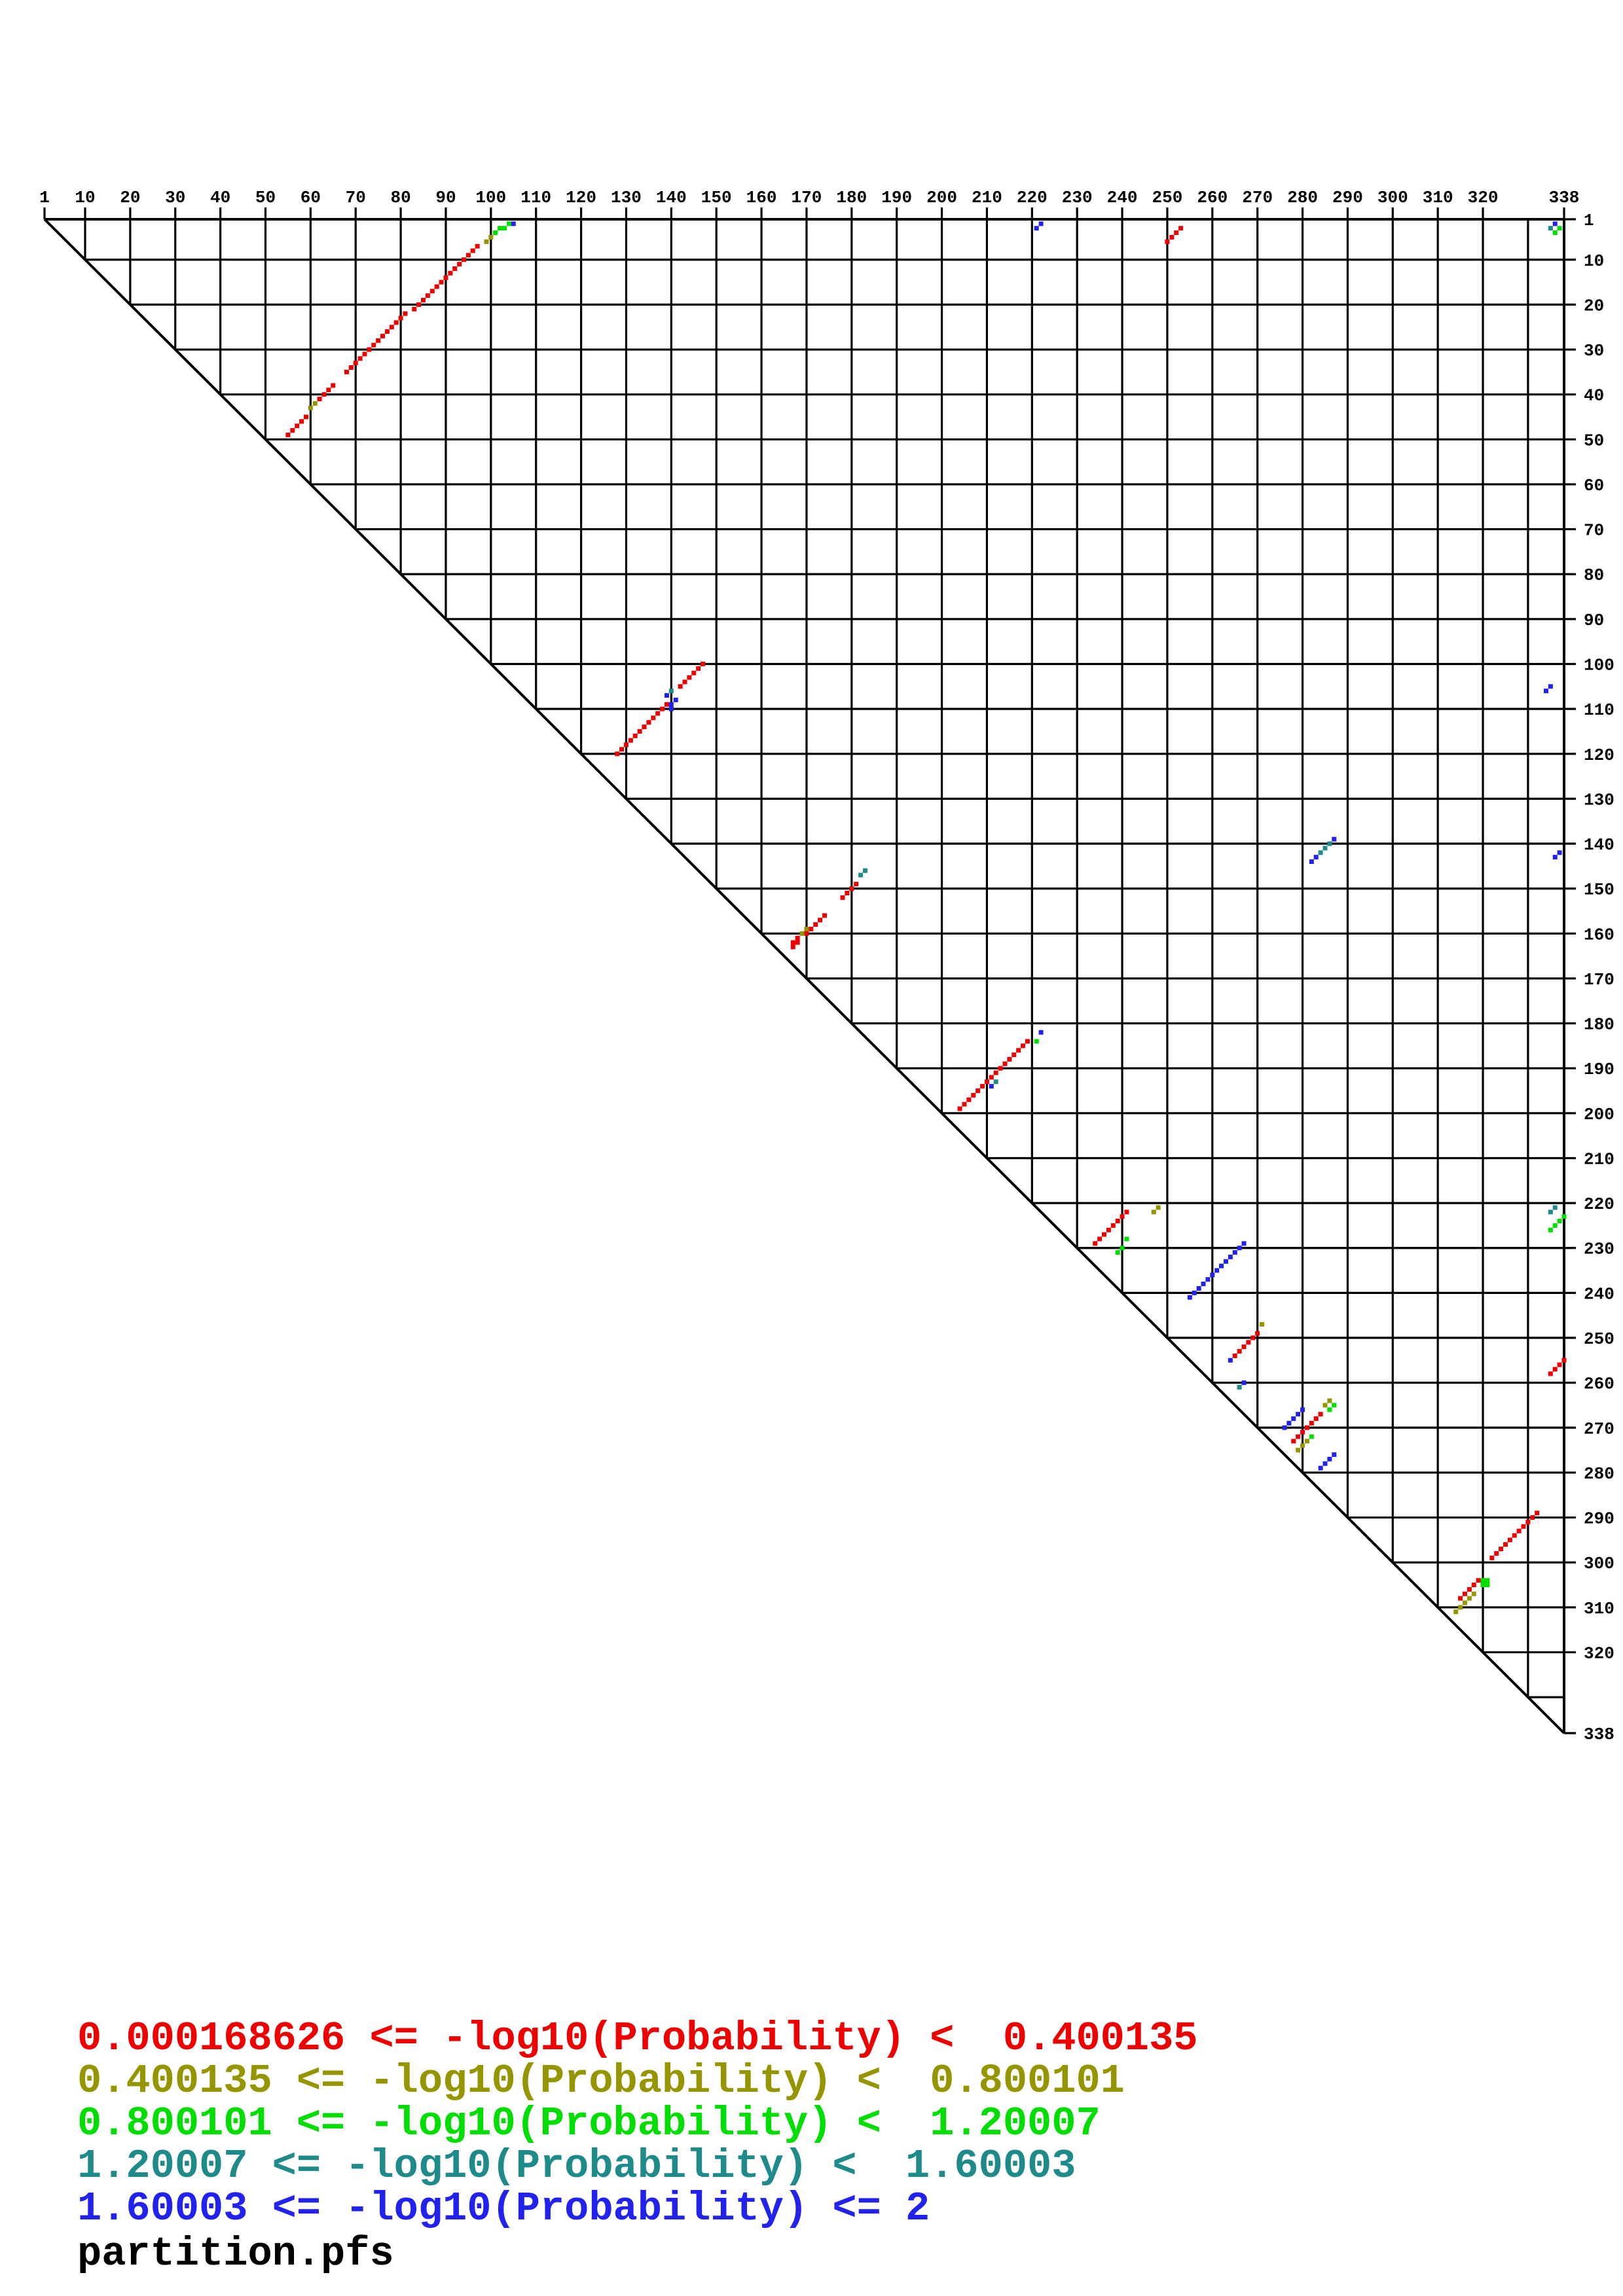  I want to click on top-axis-tick-label: 70, so click(356, 197).